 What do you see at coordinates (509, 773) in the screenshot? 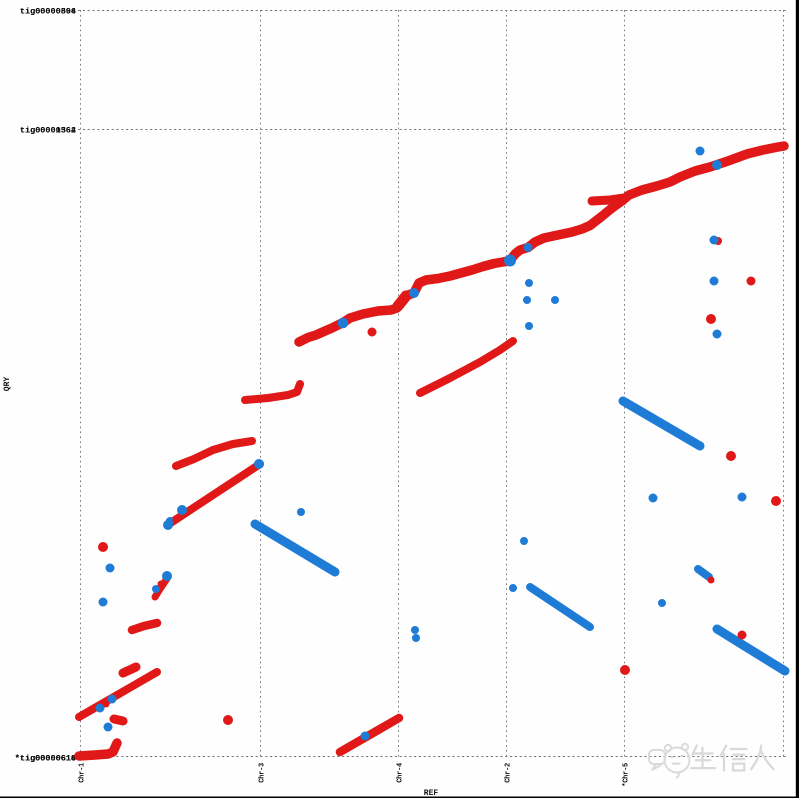
I see `svg-text: Chr-2` at bounding box center [509, 773].